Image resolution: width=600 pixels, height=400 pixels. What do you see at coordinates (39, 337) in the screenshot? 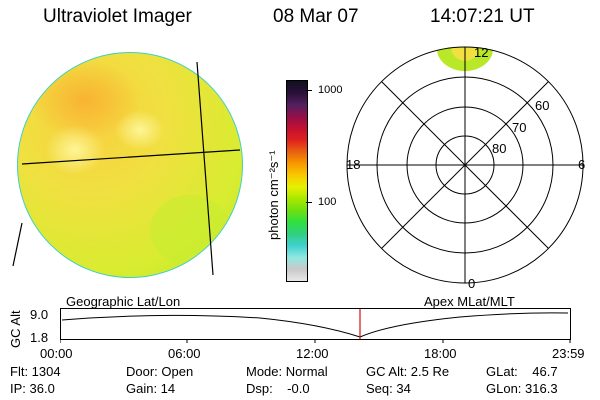
I see `timeline-ytick-bottom: 1.8` at bounding box center [39, 337].